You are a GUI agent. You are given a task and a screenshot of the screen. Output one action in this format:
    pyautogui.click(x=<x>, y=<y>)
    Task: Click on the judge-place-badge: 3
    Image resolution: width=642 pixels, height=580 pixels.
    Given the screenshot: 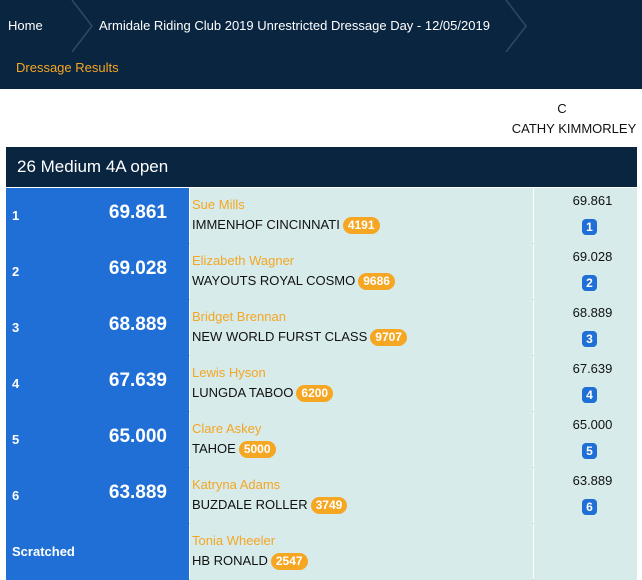 What is the action you would take?
    pyautogui.click(x=589, y=339)
    